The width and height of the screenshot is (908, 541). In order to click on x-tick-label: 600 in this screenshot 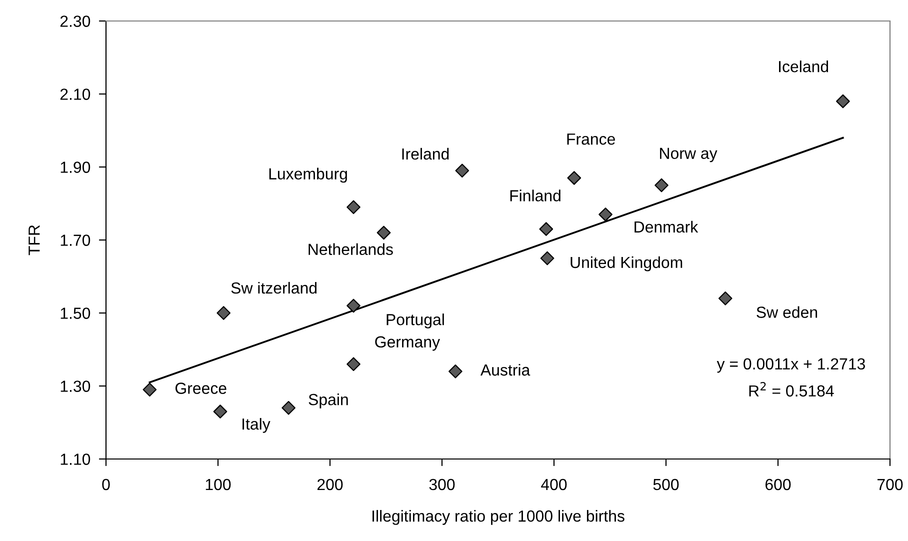, I will do `click(778, 484)`.